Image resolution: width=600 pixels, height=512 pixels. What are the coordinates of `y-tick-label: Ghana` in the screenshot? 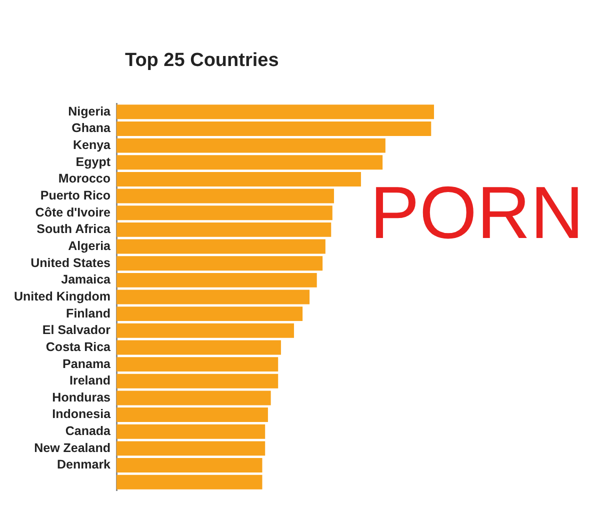 It's located at (92, 128).